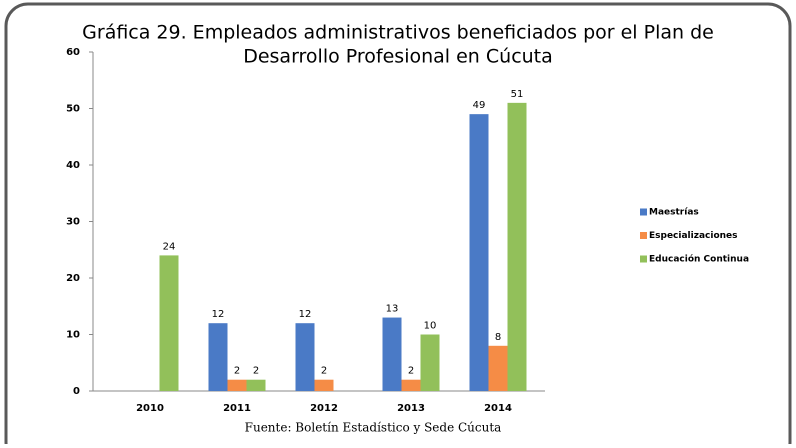 This screenshot has height=448, width=796. I want to click on y-tick-label: 40, so click(73, 165).